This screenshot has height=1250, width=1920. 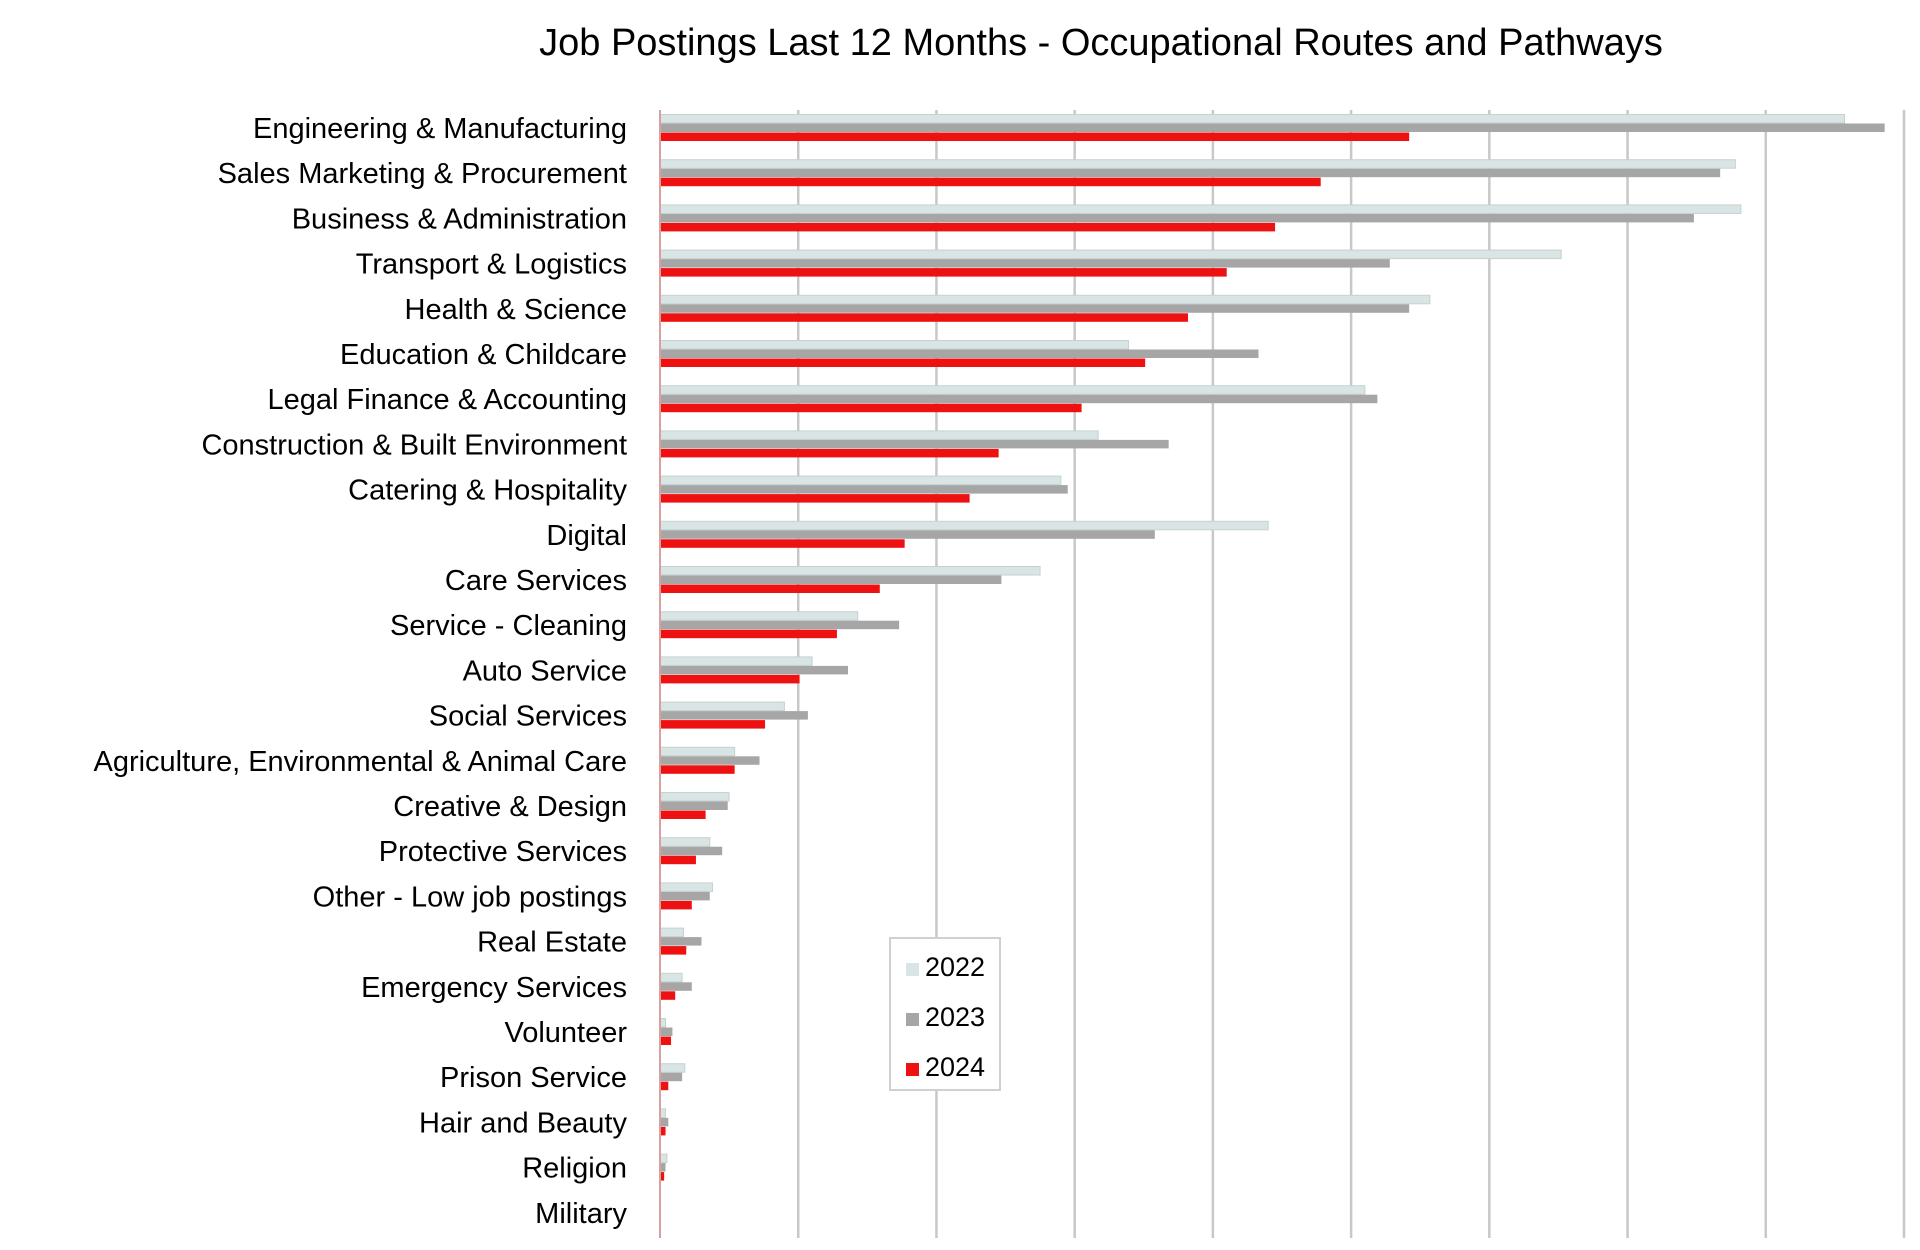 I want to click on category-label: Transport & Logistics, so click(x=491, y=265).